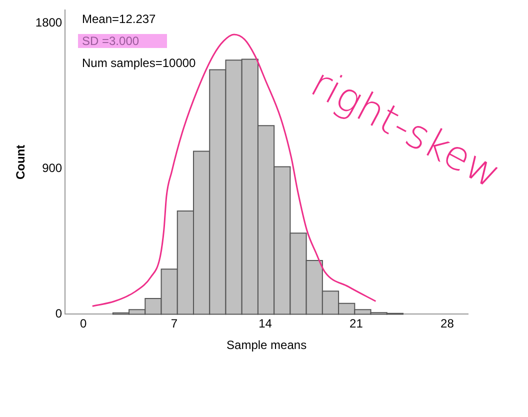  I want to click on y-tick-label: 1800, so click(48, 22).